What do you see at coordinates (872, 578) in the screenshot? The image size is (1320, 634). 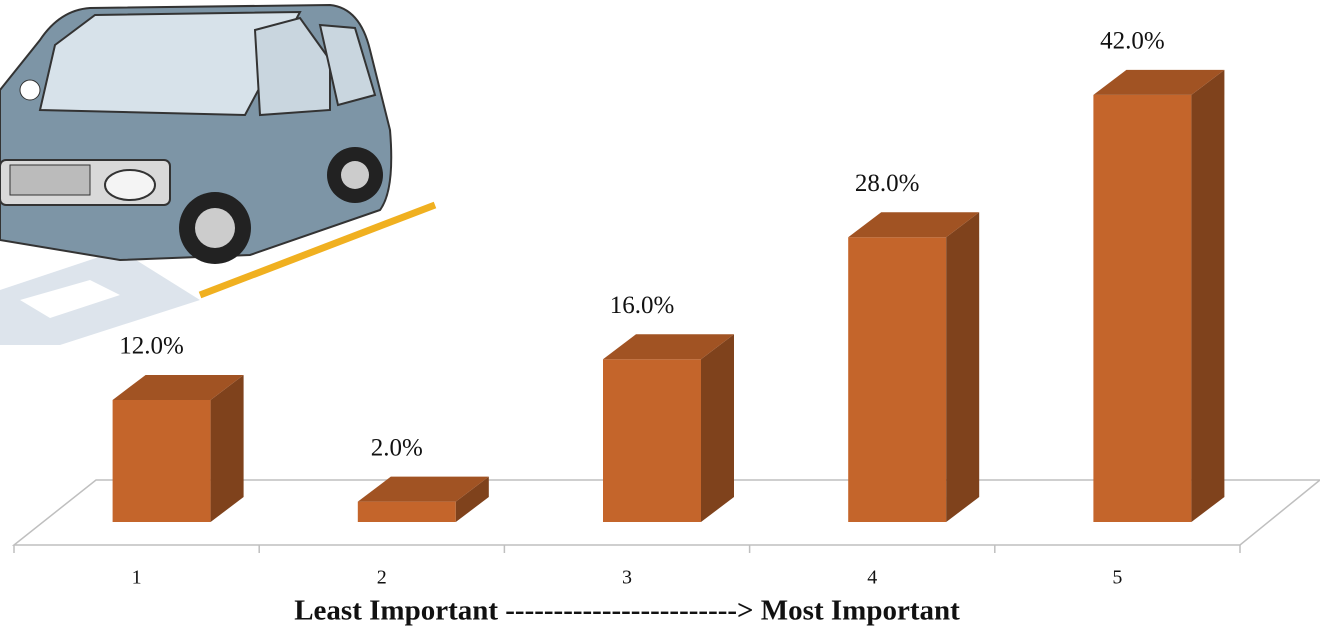 I see `x-tick-label: 4` at bounding box center [872, 578].